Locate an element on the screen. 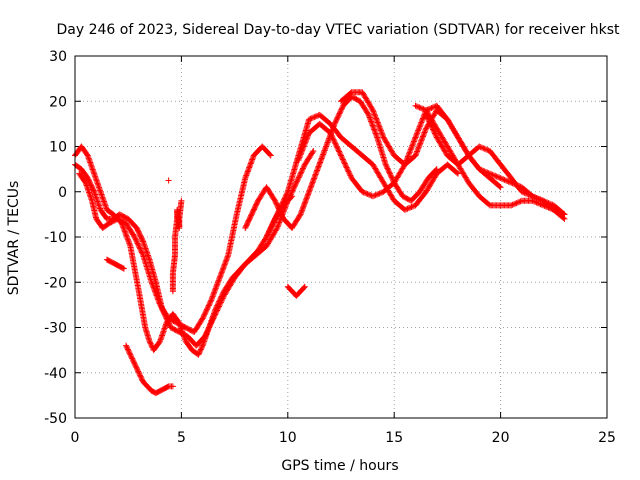  x-tick-label: 20 is located at coordinates (501, 438).